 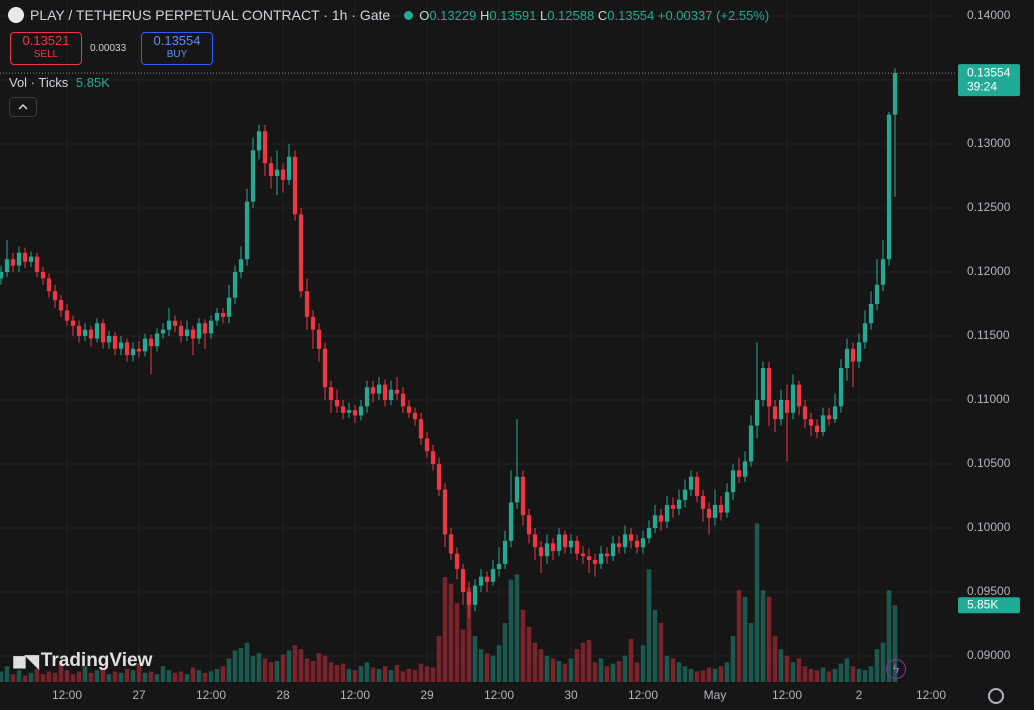 What do you see at coordinates (896, 669) in the screenshot?
I see `alert-icon: ϟ` at bounding box center [896, 669].